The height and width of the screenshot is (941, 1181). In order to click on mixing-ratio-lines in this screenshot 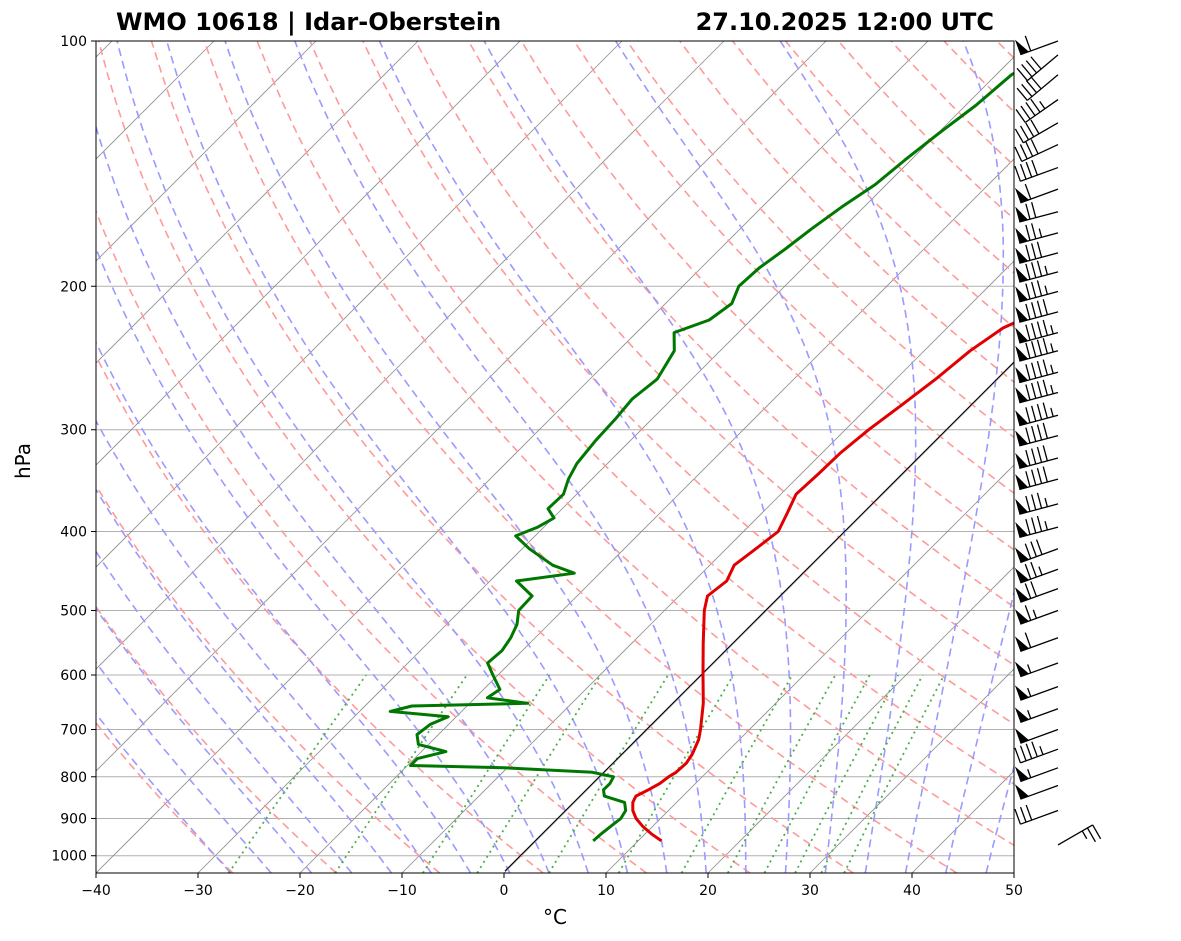, I will do `click(586, 773)`.